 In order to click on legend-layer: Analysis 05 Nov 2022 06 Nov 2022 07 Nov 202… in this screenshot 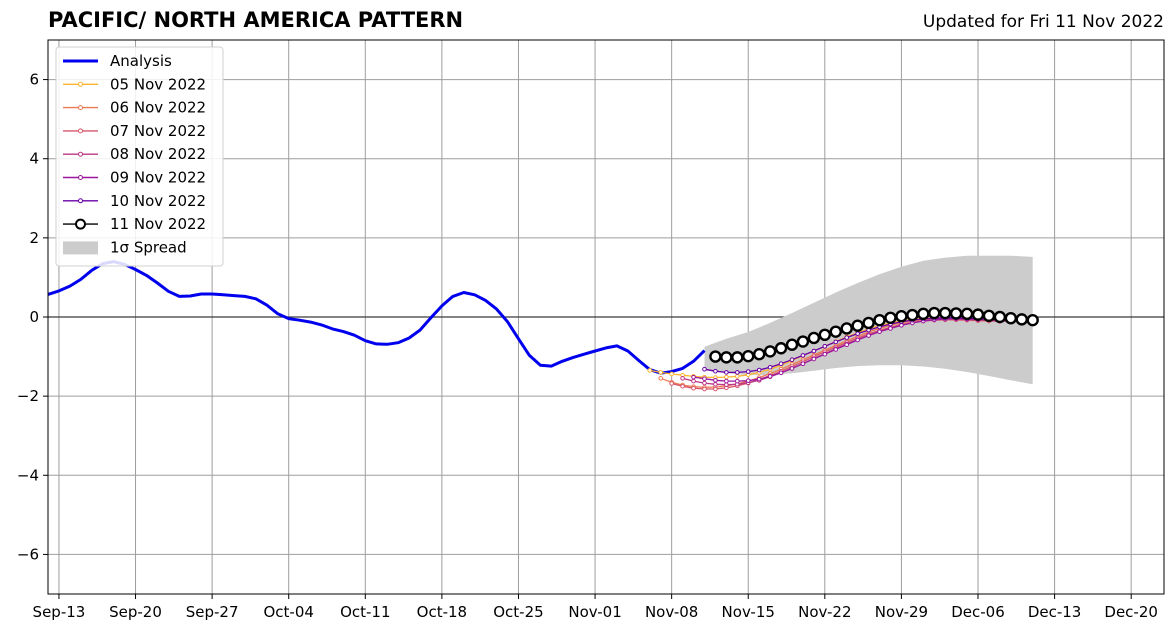, I will do `click(139, 156)`.